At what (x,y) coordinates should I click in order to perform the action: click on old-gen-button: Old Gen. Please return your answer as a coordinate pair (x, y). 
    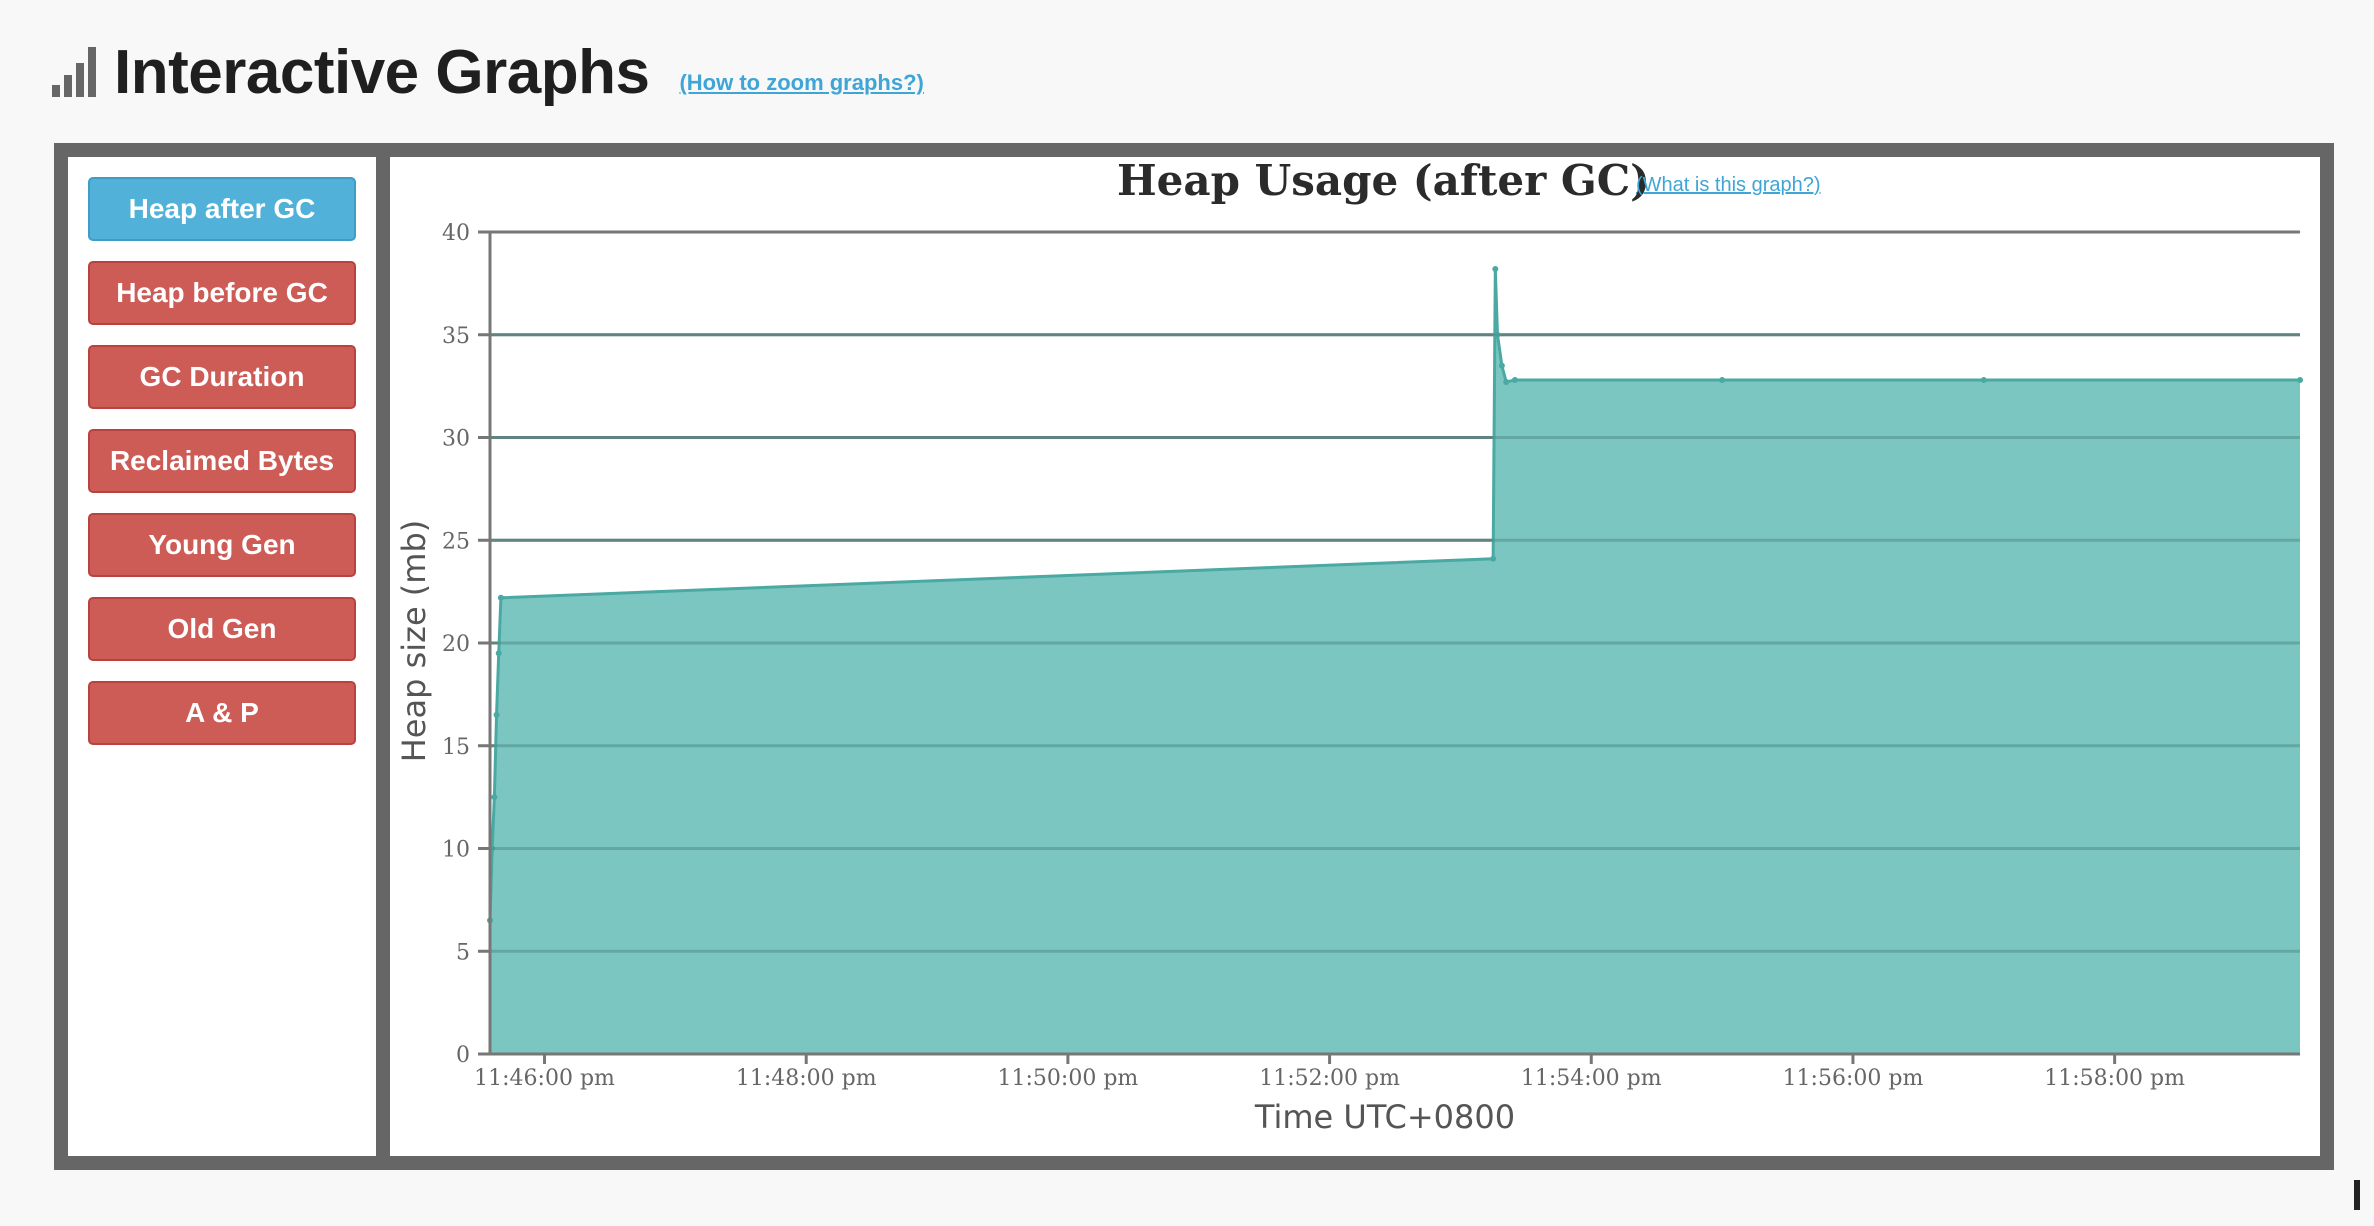
    Looking at the image, I should click on (222, 629).